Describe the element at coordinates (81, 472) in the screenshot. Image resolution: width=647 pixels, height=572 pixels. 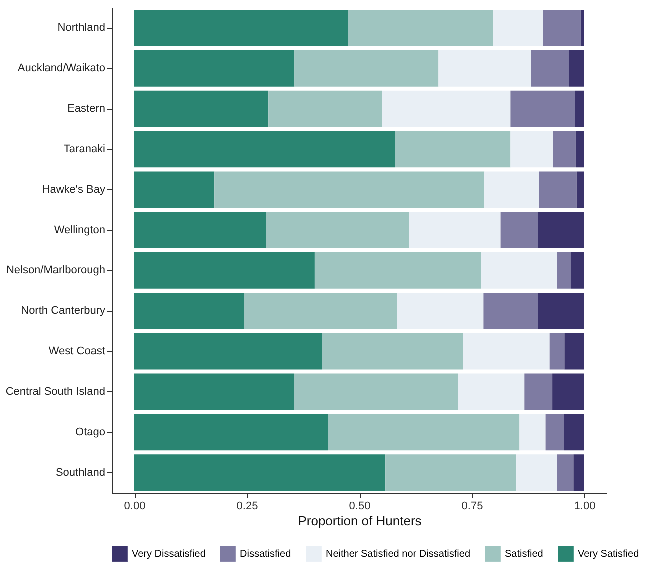
I see `y-tick-label: Southland` at that location.